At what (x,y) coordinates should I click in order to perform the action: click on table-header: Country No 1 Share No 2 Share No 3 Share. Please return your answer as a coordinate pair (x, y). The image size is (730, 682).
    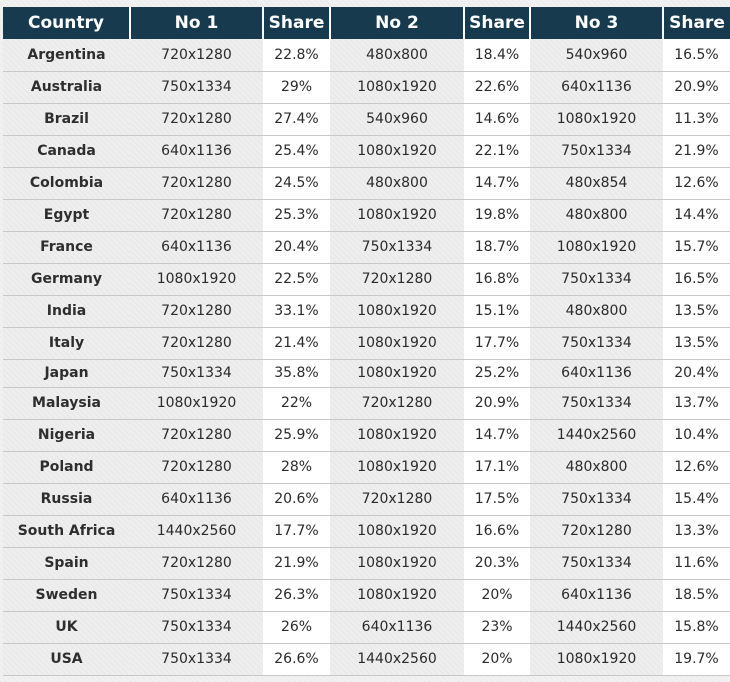
    Looking at the image, I should click on (366, 23).